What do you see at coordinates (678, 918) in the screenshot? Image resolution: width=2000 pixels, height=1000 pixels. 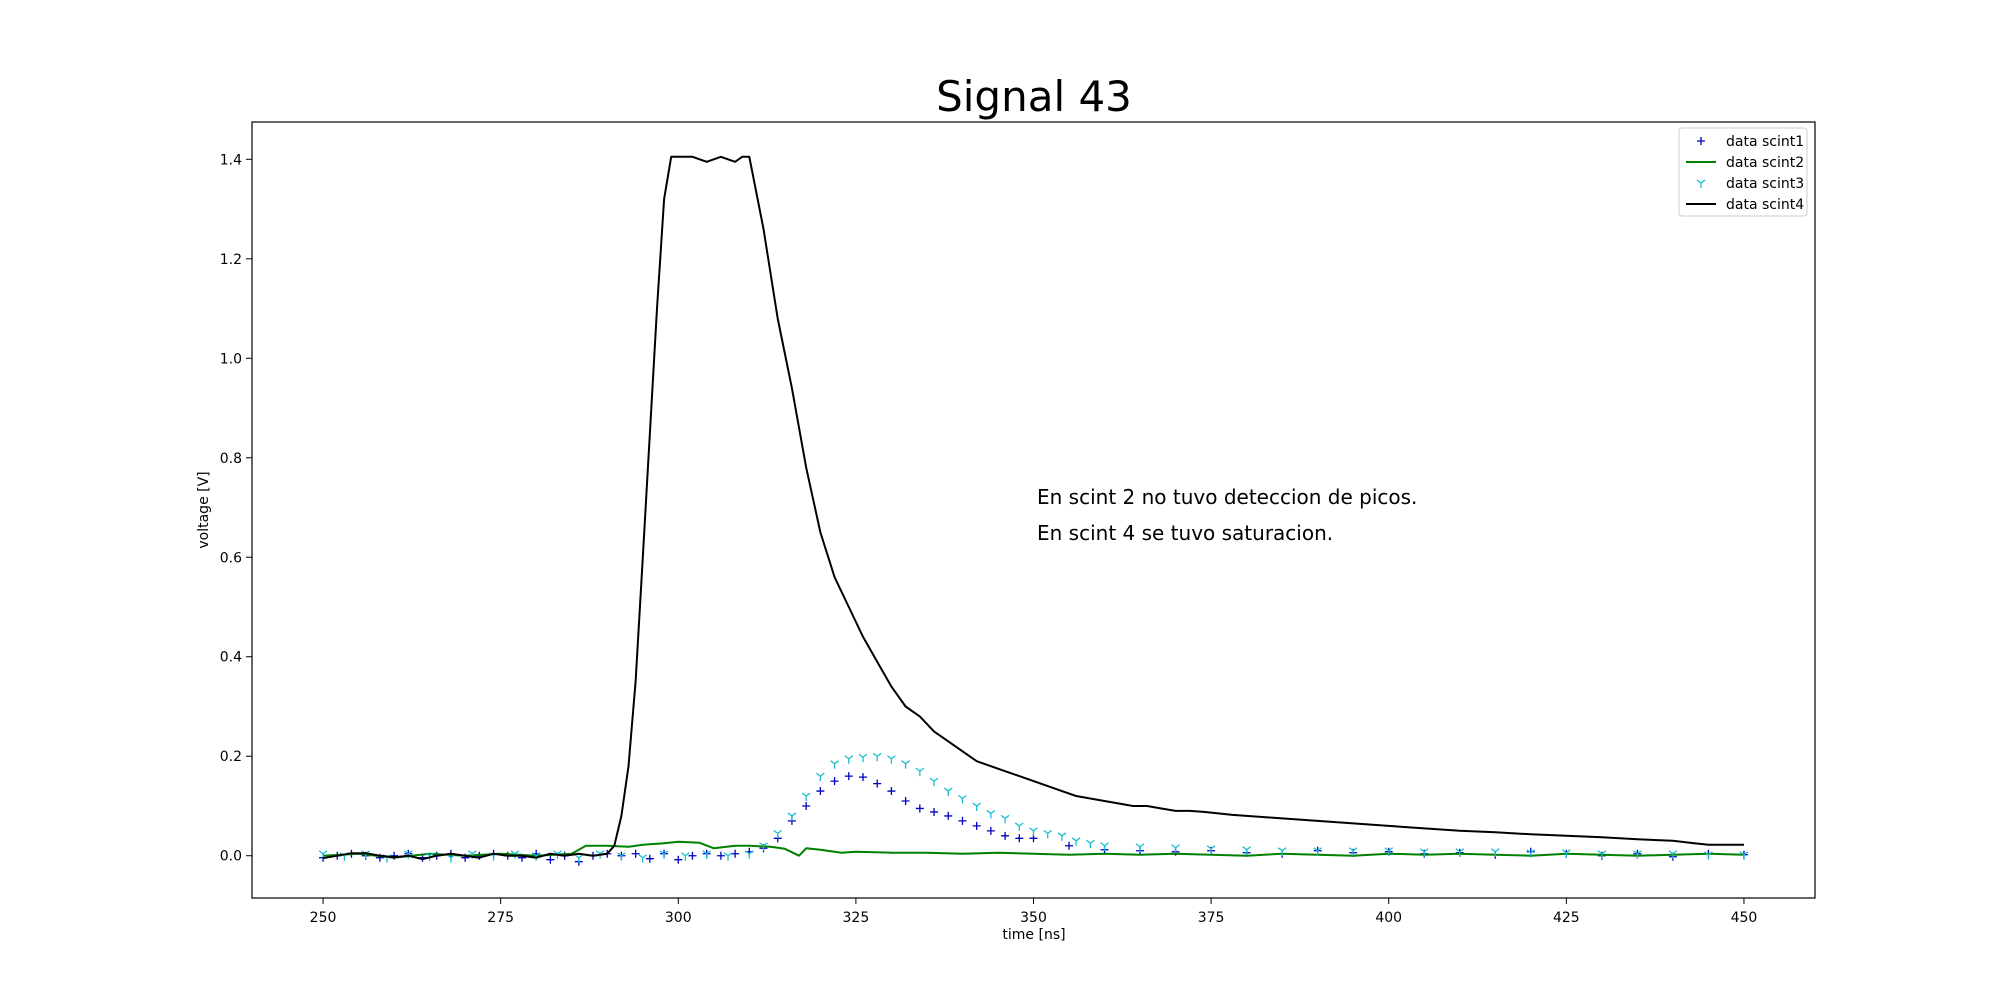 I see `x-tick-label: 300` at bounding box center [678, 918].